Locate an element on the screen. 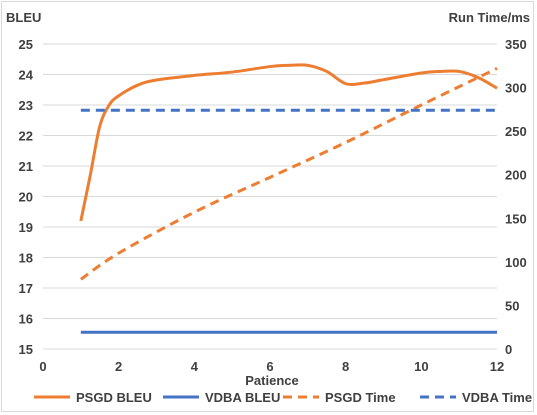 This screenshot has width=537, height=415. y-right-tick-label: 0 is located at coordinates (508, 349).